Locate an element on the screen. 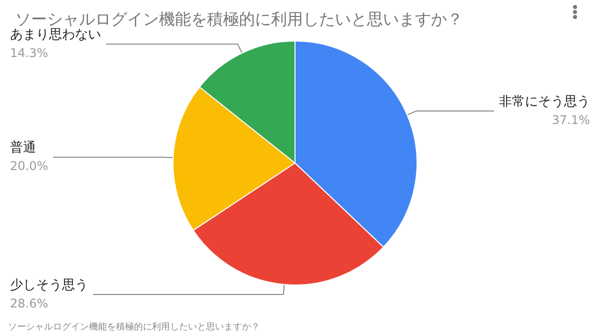  text: ソーシャルログイン機能を積極的に利用したいと思いますか？ is located at coordinates (134, 327).